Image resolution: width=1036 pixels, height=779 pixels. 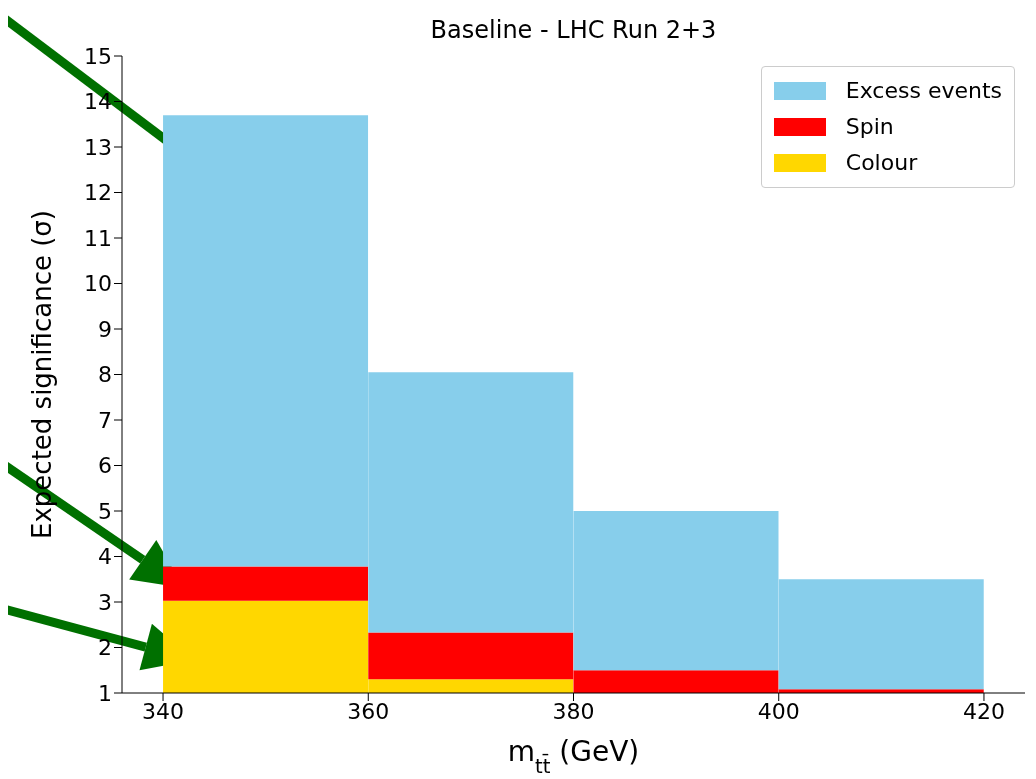 I want to click on y-tick-label: 6, so click(x=105, y=466).